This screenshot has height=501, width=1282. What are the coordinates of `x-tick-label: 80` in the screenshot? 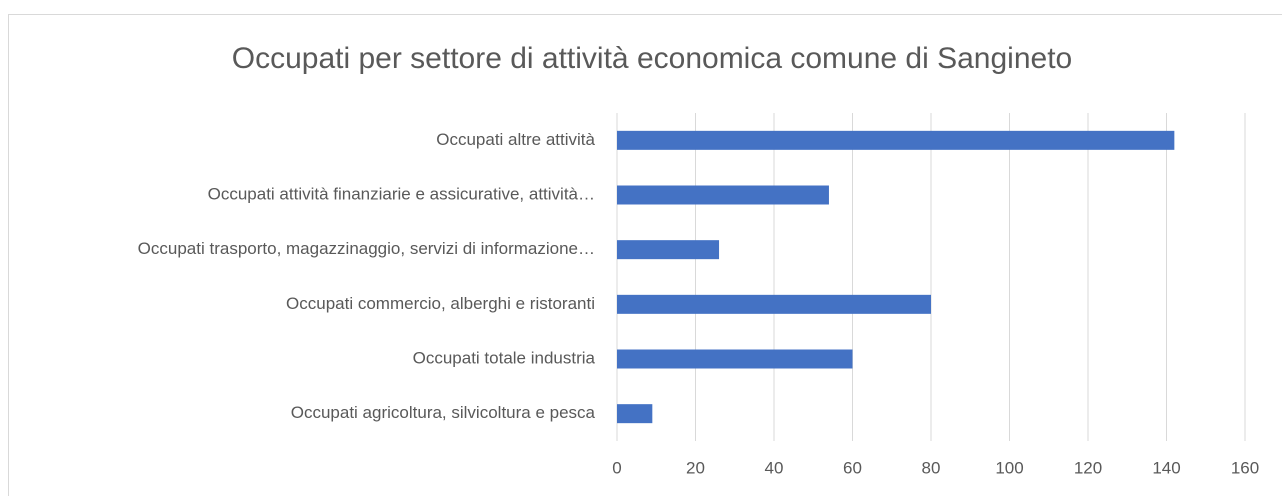 It's located at (931, 467).